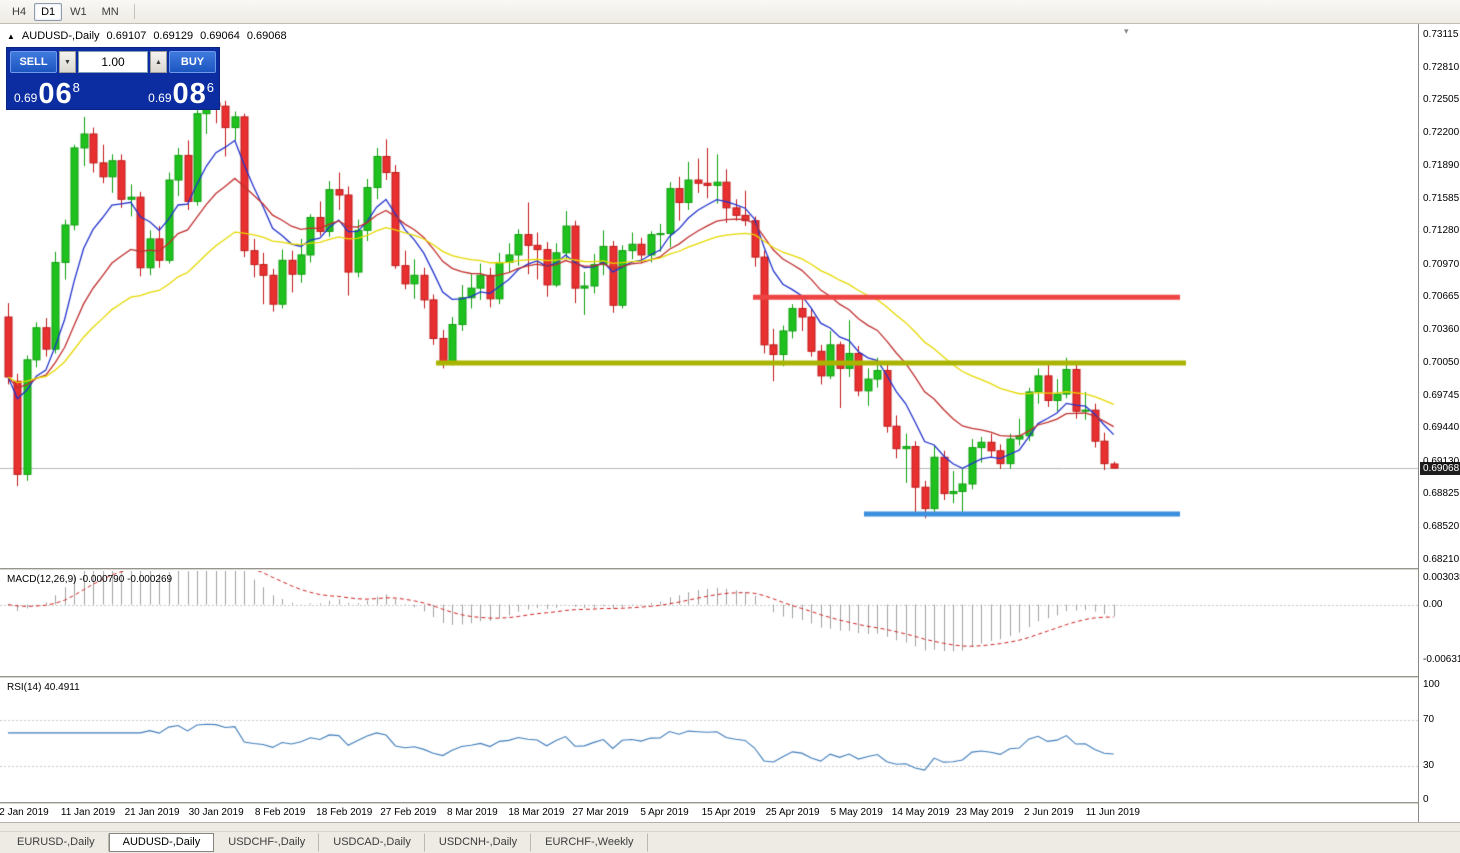  What do you see at coordinates (11, 36) in the screenshot?
I see `one-click-panel-collapse-icon: ▲` at bounding box center [11, 36].